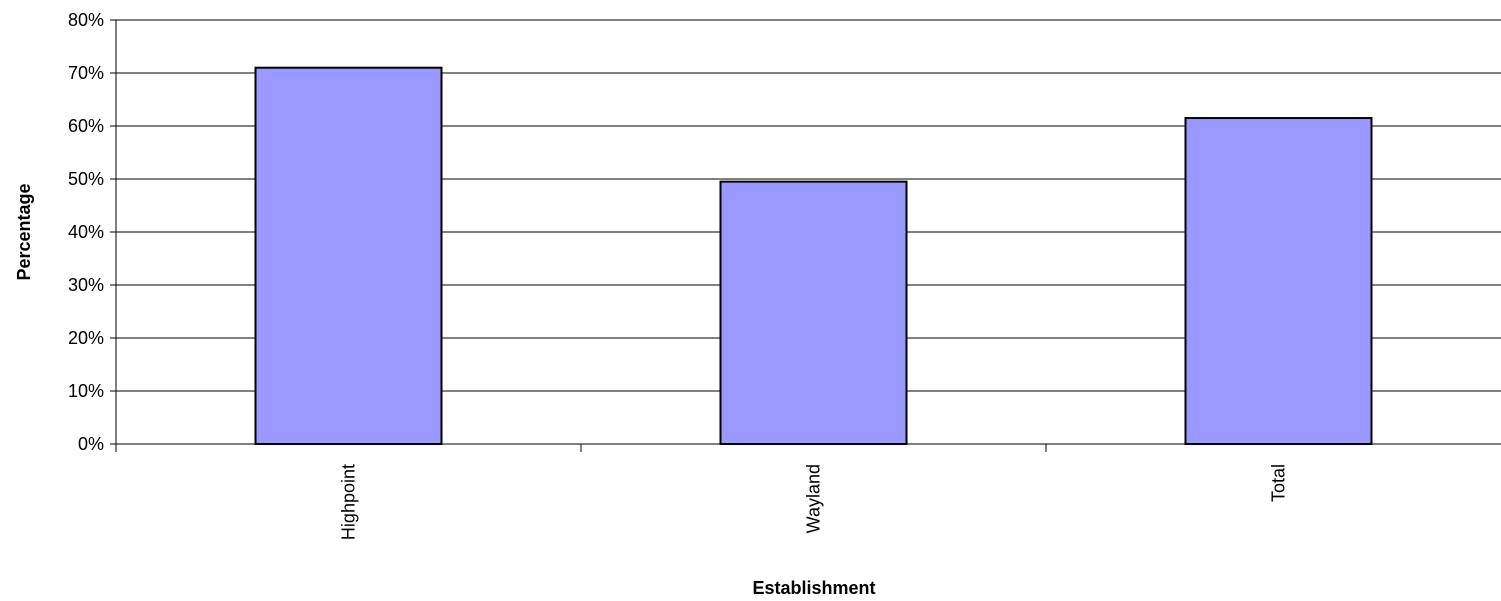  I want to click on y-axis-title: Percentage, so click(24, 231).